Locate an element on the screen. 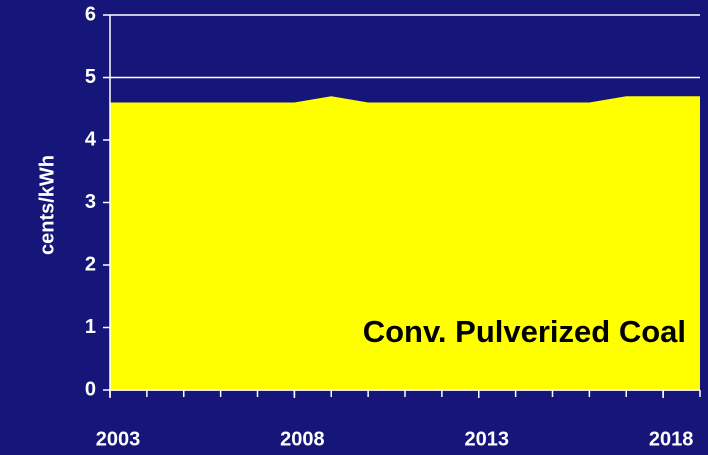  y-tick-label: 2 is located at coordinates (90, 264).